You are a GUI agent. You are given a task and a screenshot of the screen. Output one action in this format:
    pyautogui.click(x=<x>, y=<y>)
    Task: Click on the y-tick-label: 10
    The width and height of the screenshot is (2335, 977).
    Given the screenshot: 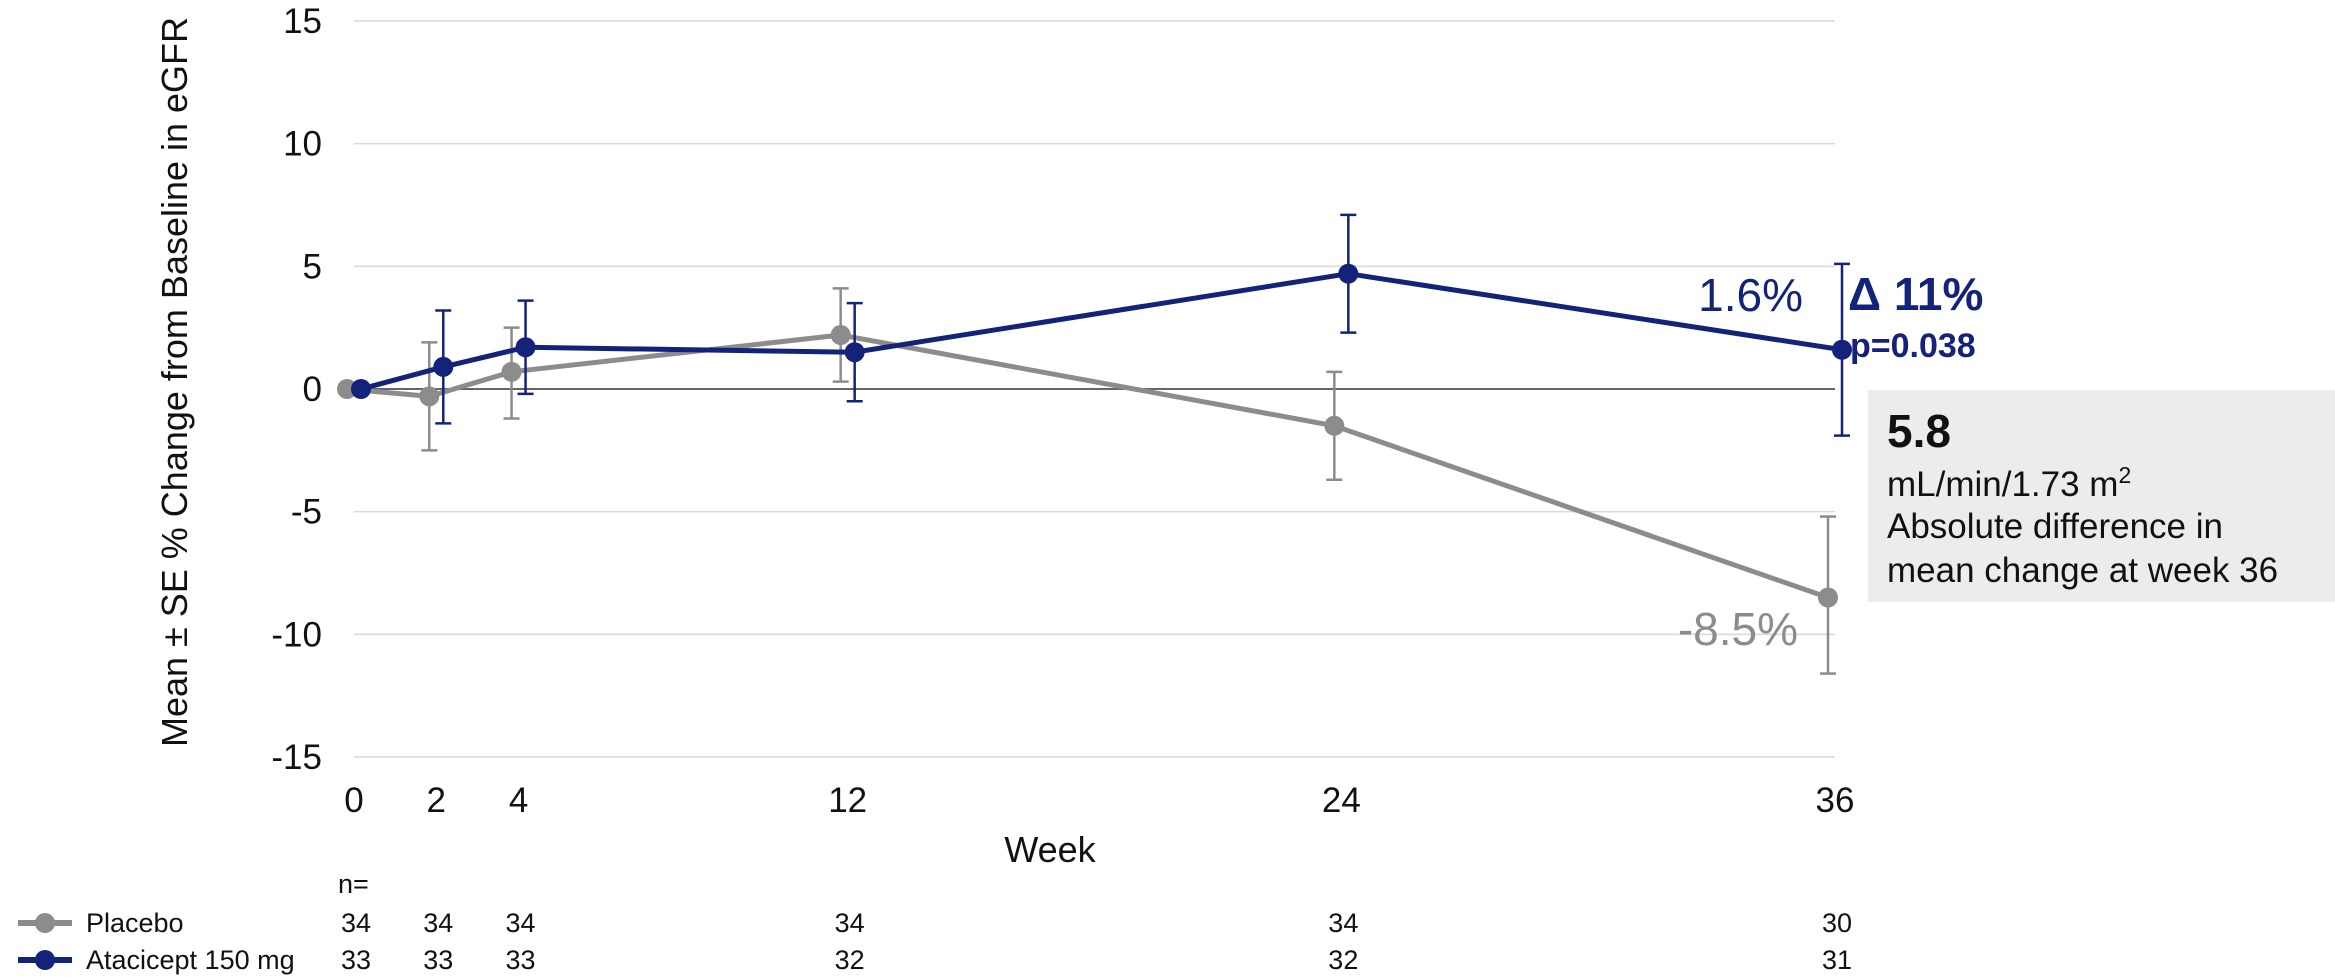 What is the action you would take?
    pyautogui.click(x=302, y=144)
    